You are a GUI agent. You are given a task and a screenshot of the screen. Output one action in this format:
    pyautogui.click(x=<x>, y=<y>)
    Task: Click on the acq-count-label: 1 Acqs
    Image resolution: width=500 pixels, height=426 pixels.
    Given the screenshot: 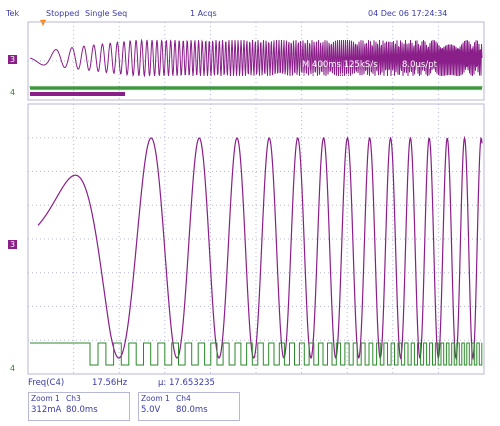 What is the action you would take?
    pyautogui.click(x=203, y=13)
    